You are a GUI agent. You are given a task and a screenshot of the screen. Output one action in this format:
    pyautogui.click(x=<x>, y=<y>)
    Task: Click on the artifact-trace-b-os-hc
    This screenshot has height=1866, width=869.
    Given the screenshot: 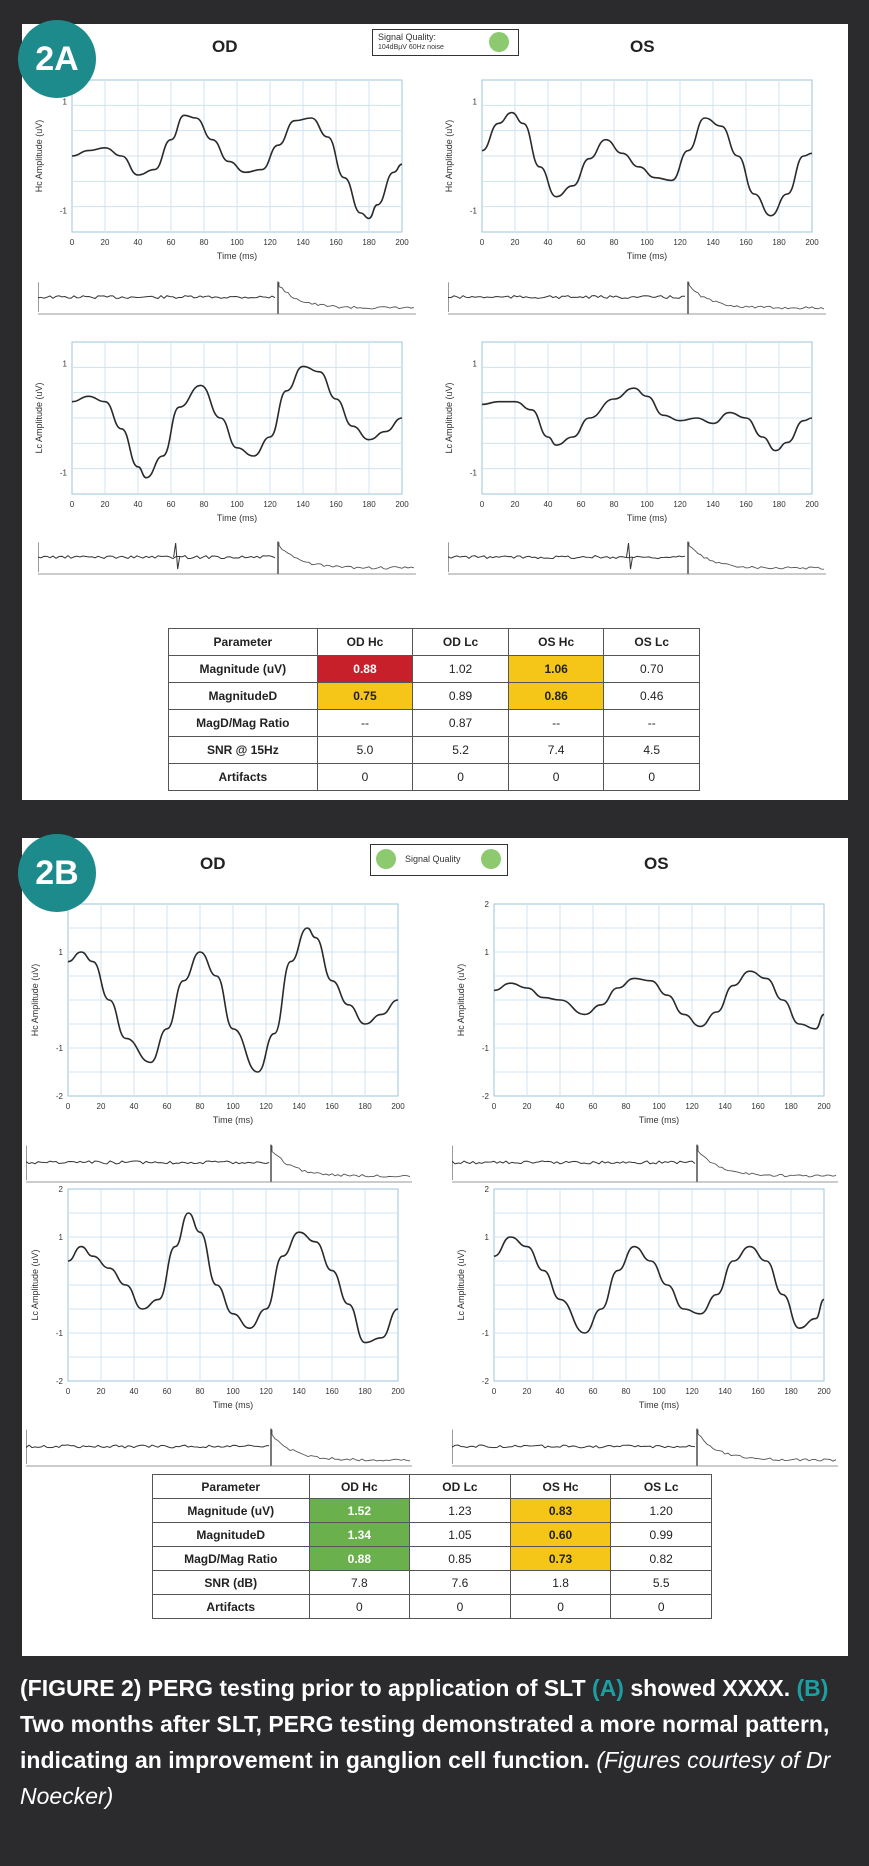 What is the action you would take?
    pyautogui.click(x=645, y=1163)
    